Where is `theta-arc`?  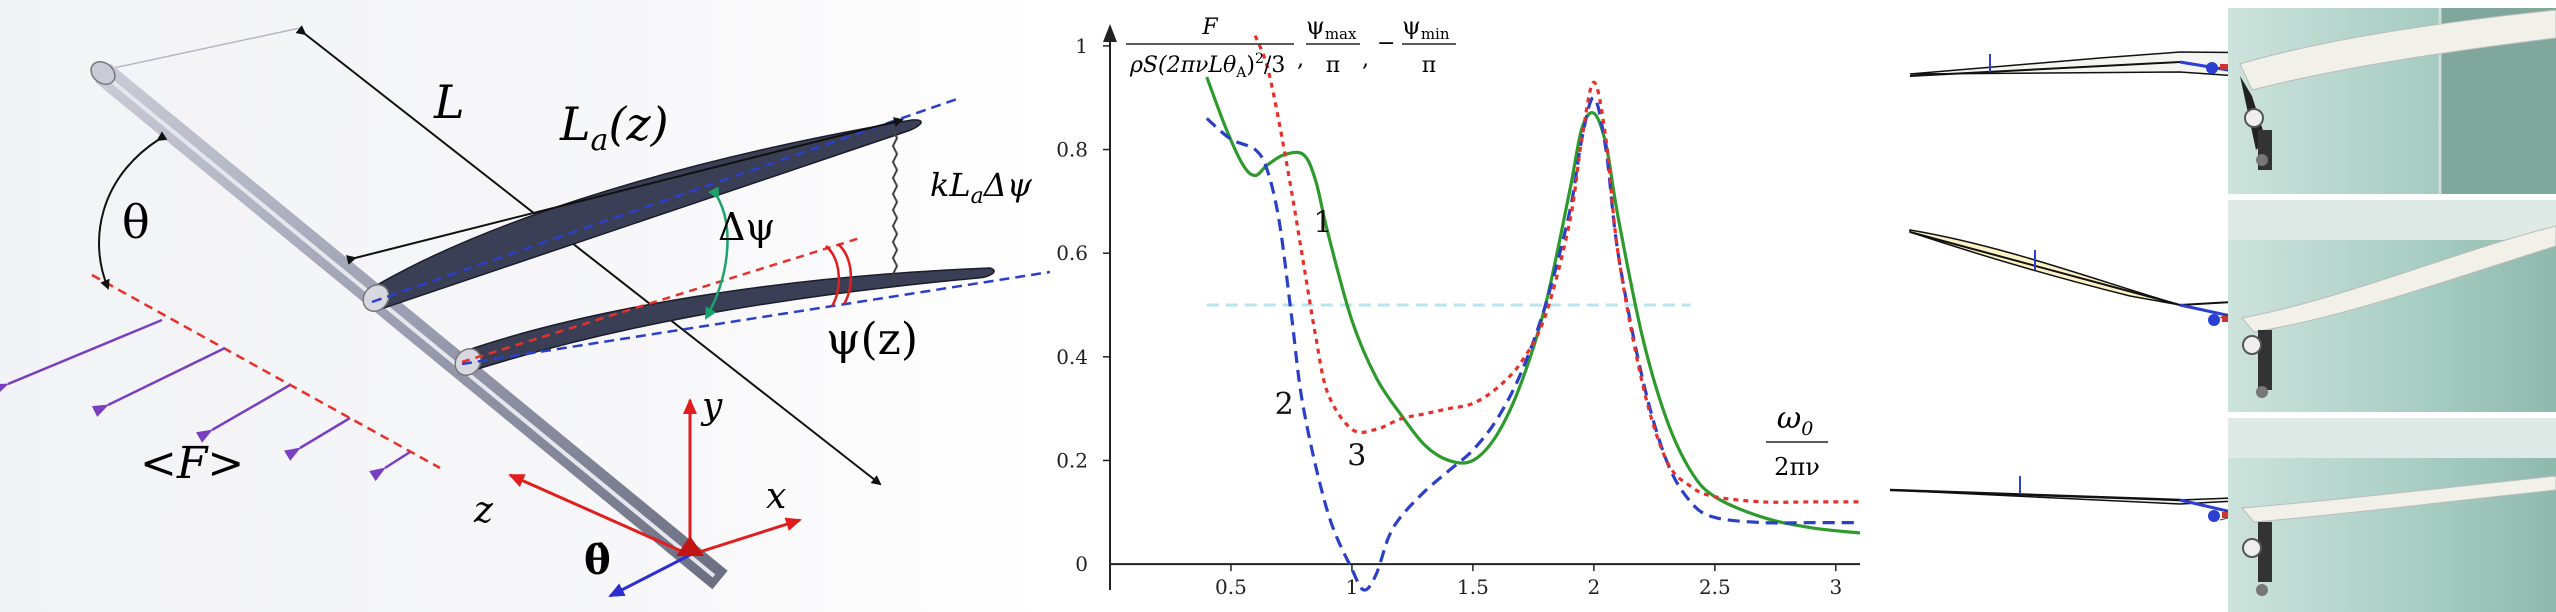 theta-arc is located at coordinates (133, 210).